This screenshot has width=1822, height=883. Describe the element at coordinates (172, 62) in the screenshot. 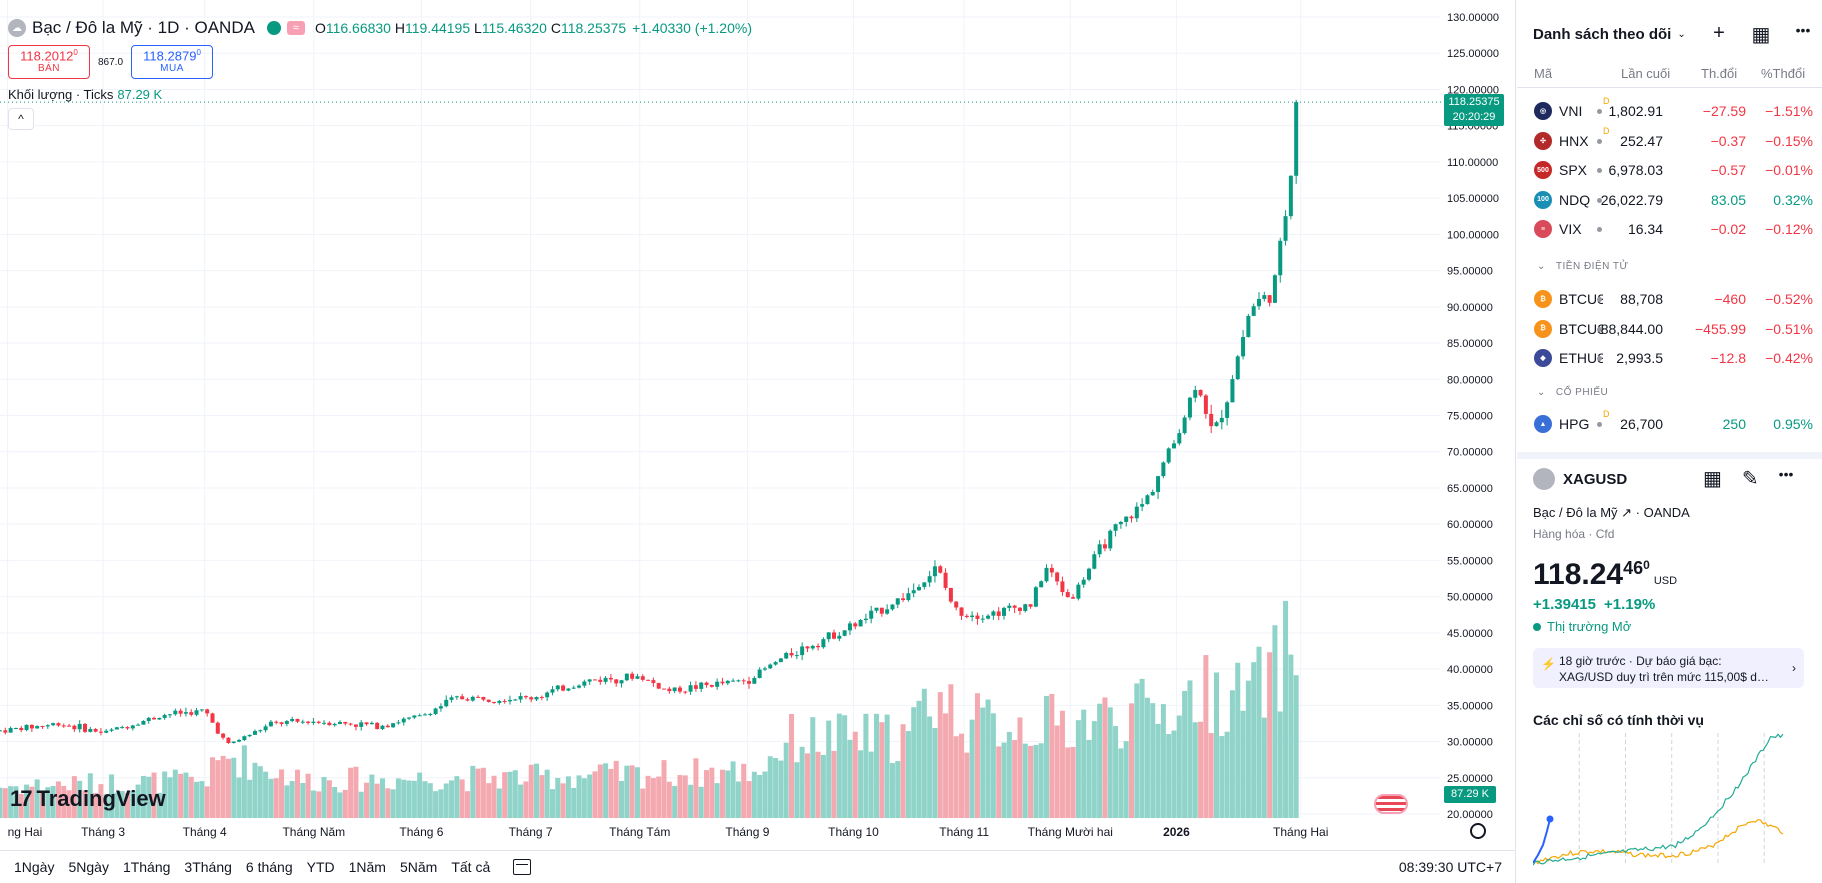

I see `buy-button: 118.28790 MUA` at that location.